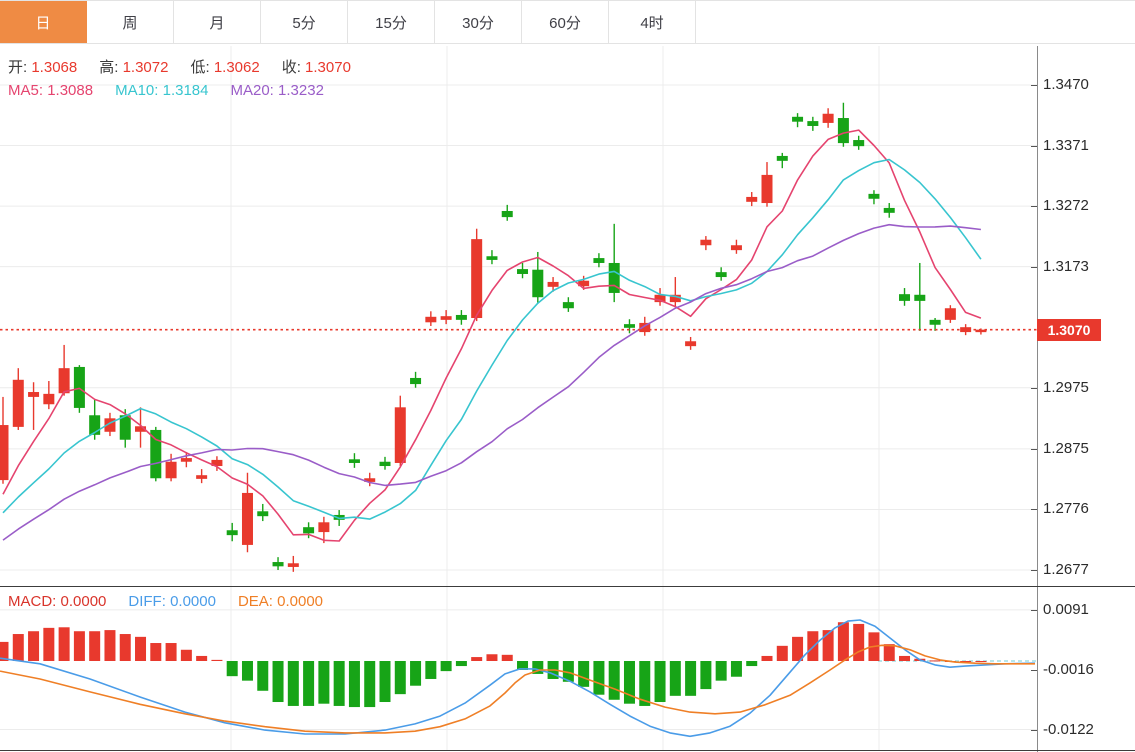  I want to click on bottom-border, so click(567, 750).